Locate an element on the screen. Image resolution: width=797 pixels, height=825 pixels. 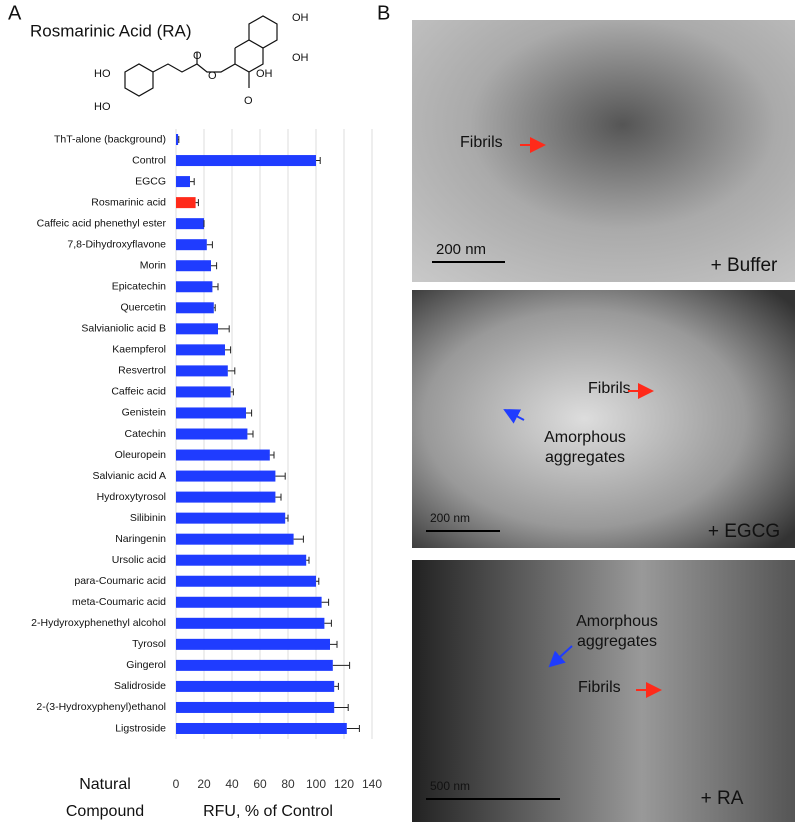
y-tick-label: Caffeic acid is located at coordinates (138, 392).